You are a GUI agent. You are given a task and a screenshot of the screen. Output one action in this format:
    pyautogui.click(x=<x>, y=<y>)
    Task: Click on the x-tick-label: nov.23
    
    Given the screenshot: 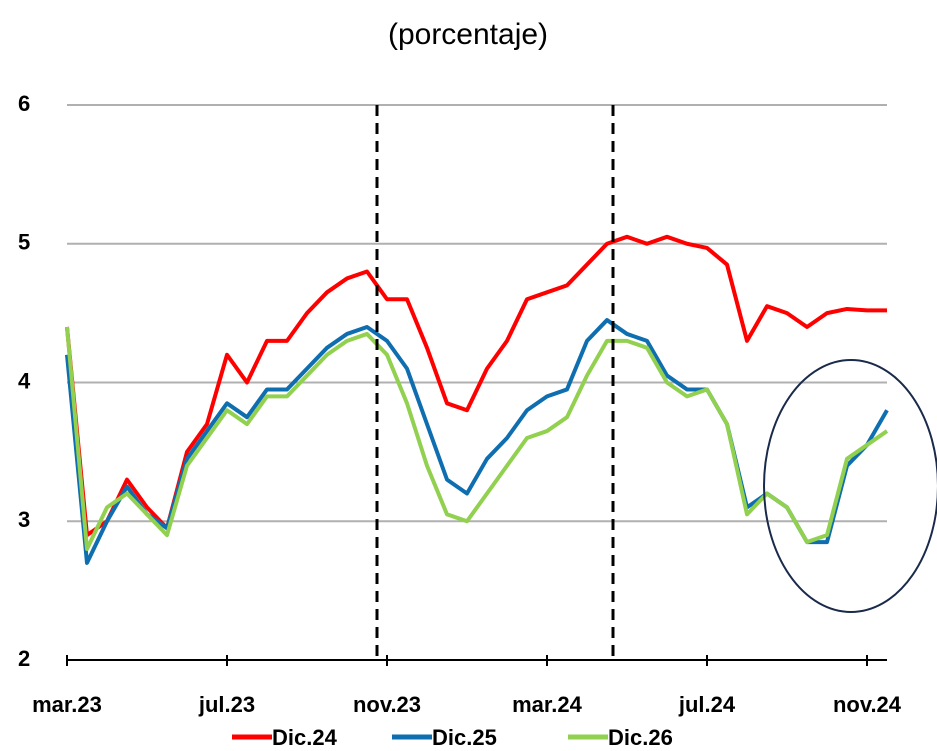 What is the action you would take?
    pyautogui.click(x=387, y=704)
    